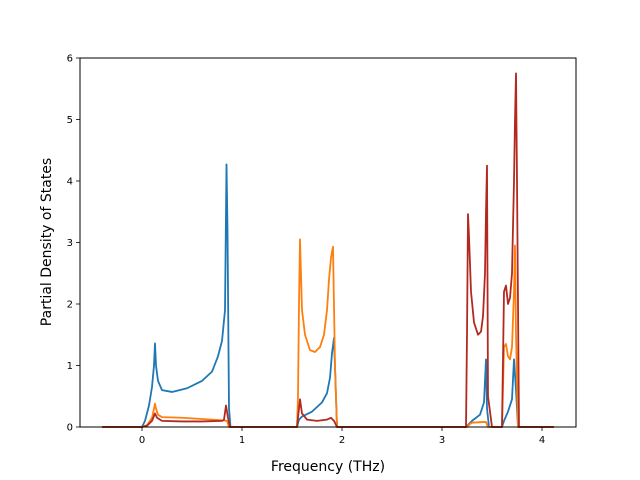 The width and height of the screenshot is (640, 480). I want to click on y-tick-label: 0, so click(70, 428).